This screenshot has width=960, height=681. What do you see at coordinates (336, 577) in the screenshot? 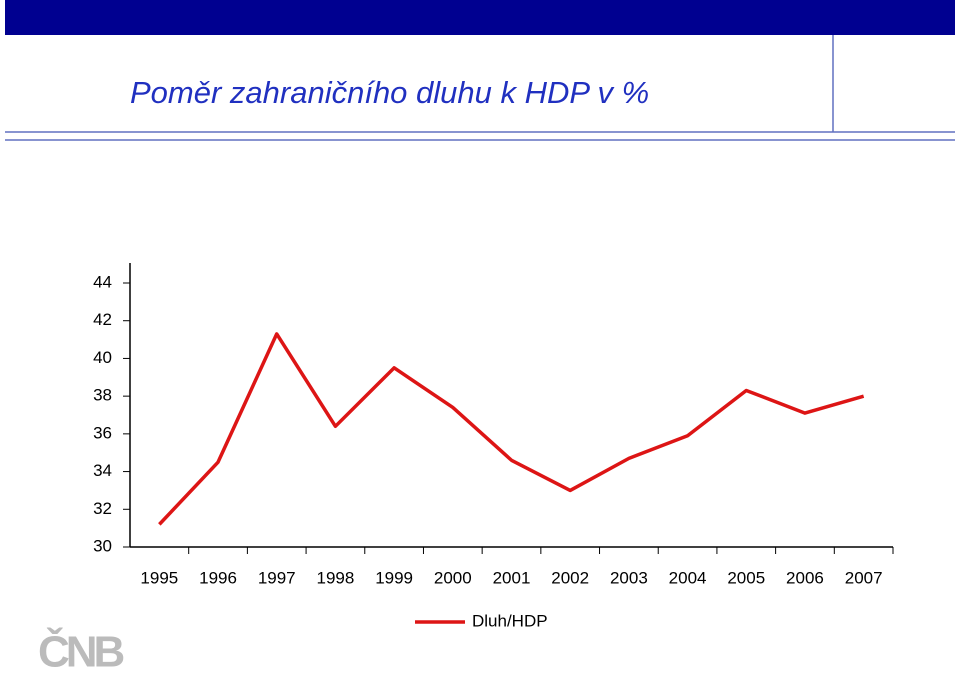
I see `x-tick-label: 1998` at bounding box center [336, 577].